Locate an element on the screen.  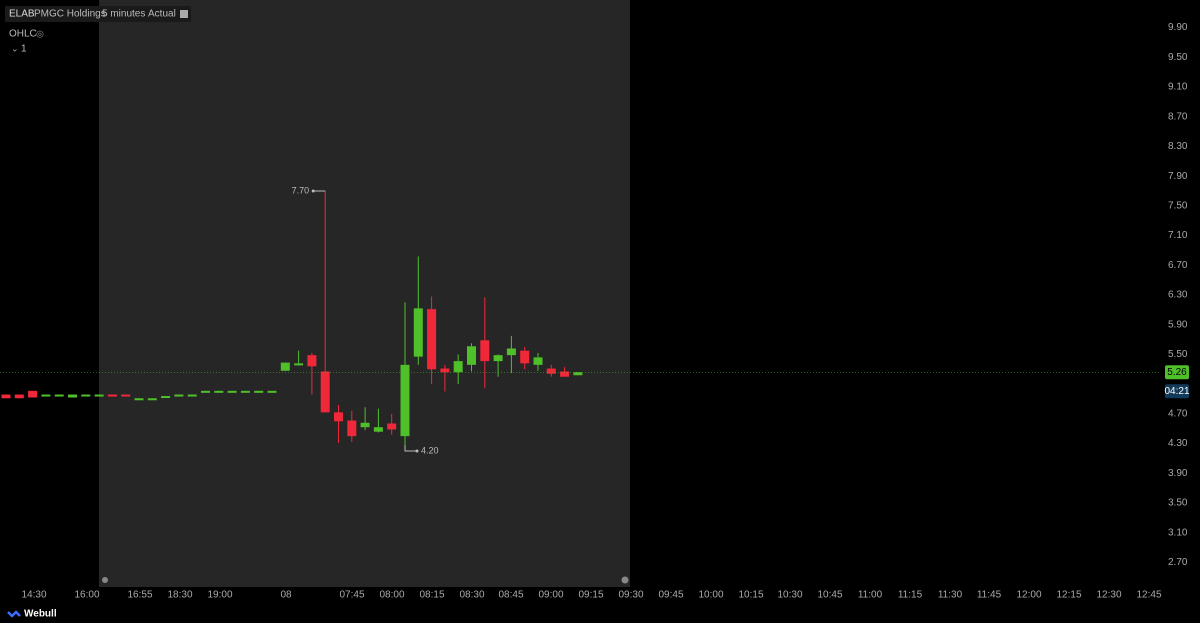
countdown-label: 04:21 is located at coordinates (1176, 391).